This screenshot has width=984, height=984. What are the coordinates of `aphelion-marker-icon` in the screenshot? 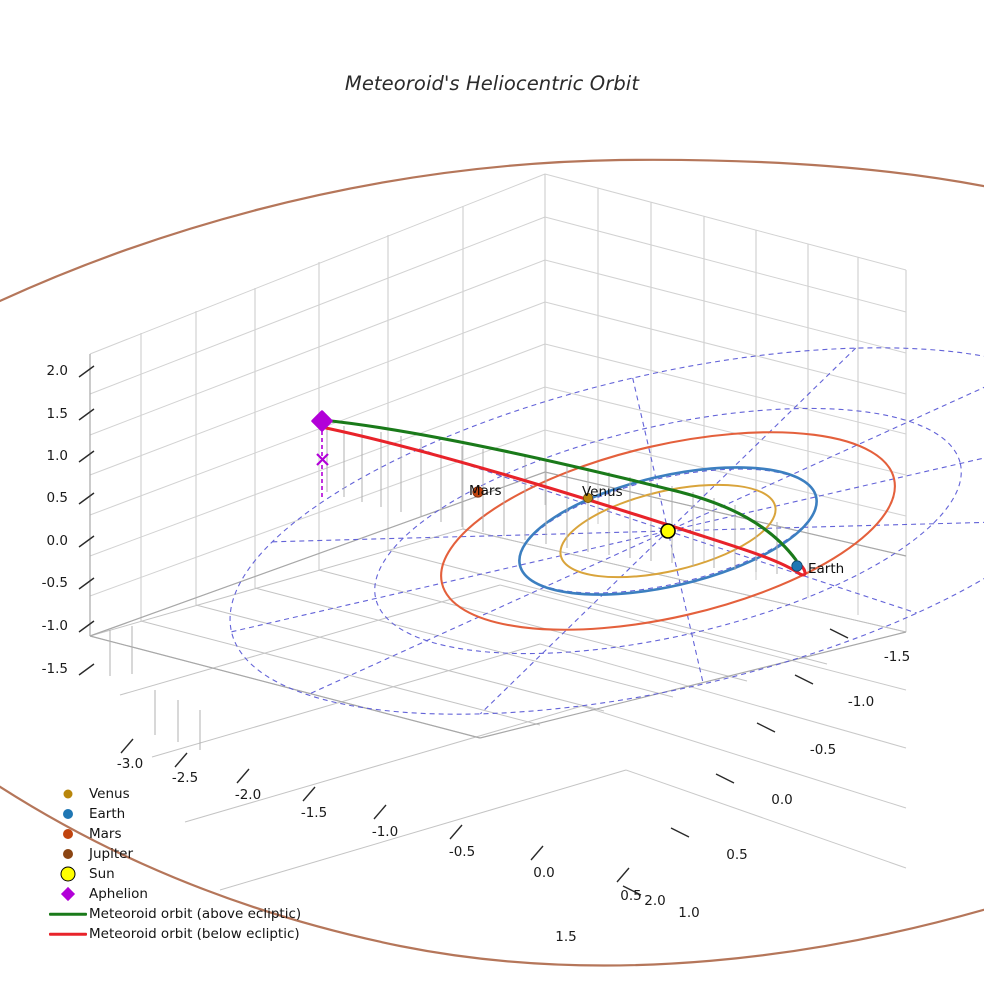 It's located at (68, 894).